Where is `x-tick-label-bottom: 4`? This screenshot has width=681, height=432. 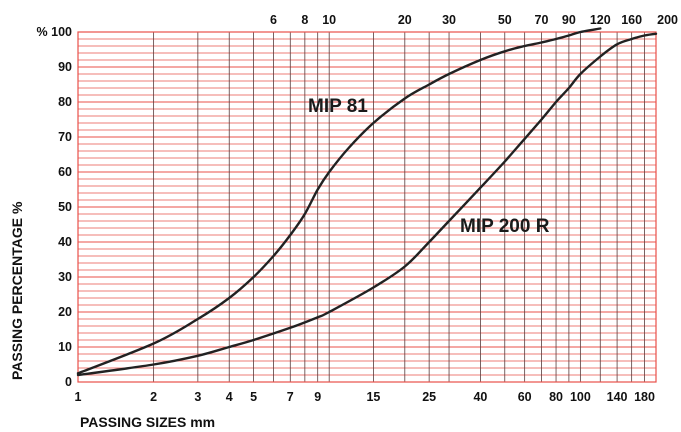
x-tick-label-bottom: 4 is located at coordinates (229, 397).